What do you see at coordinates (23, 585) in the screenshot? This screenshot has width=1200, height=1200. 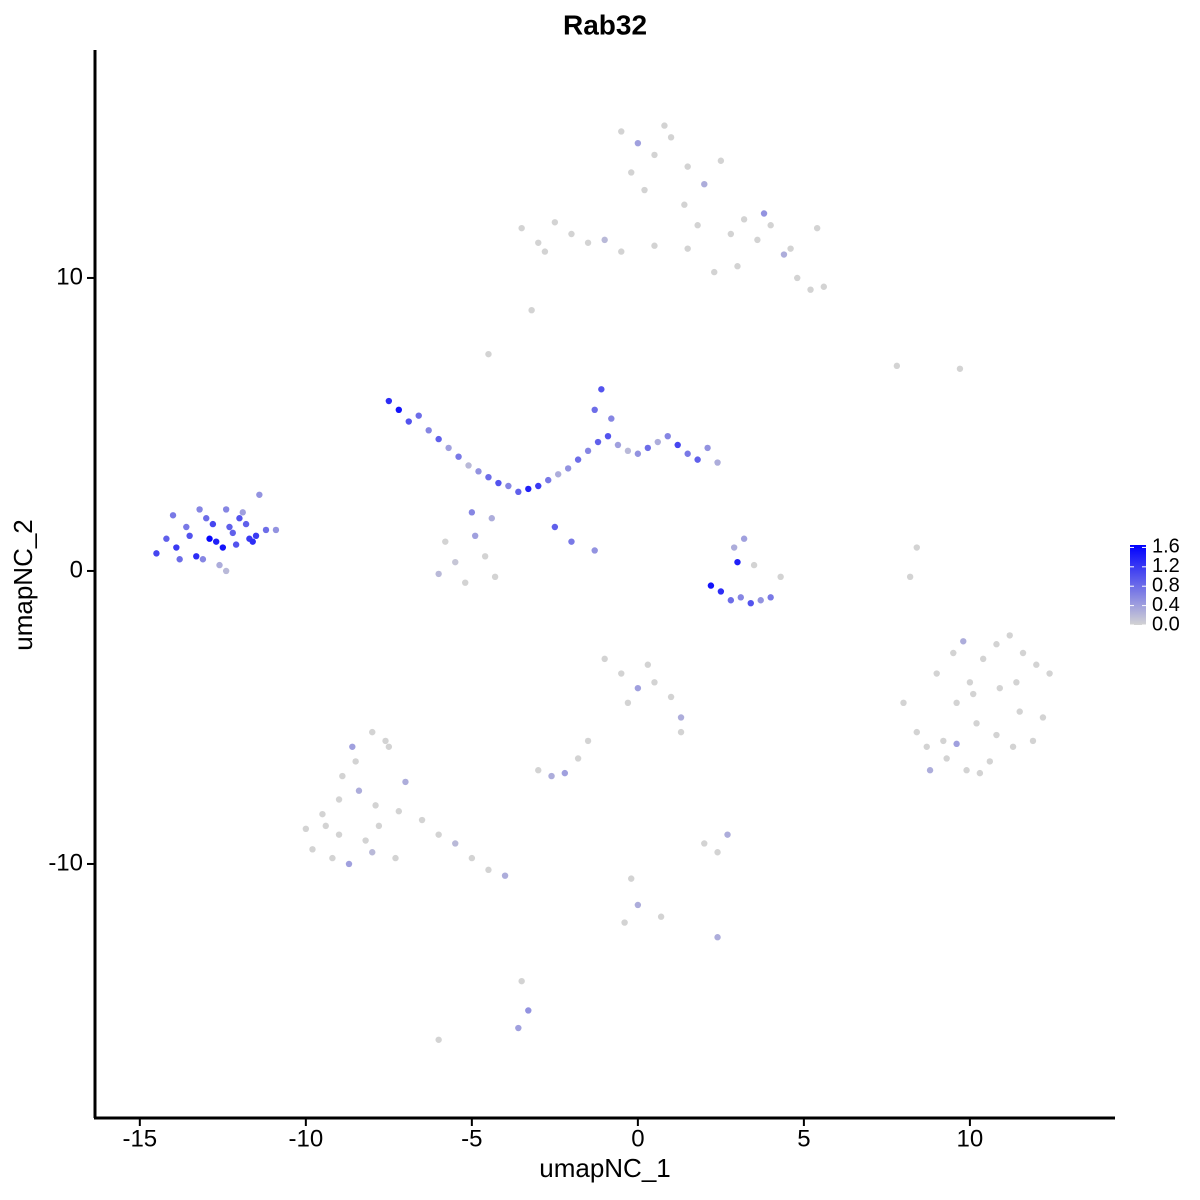 I see `y-axis-label: umapNC_2` at bounding box center [23, 585].